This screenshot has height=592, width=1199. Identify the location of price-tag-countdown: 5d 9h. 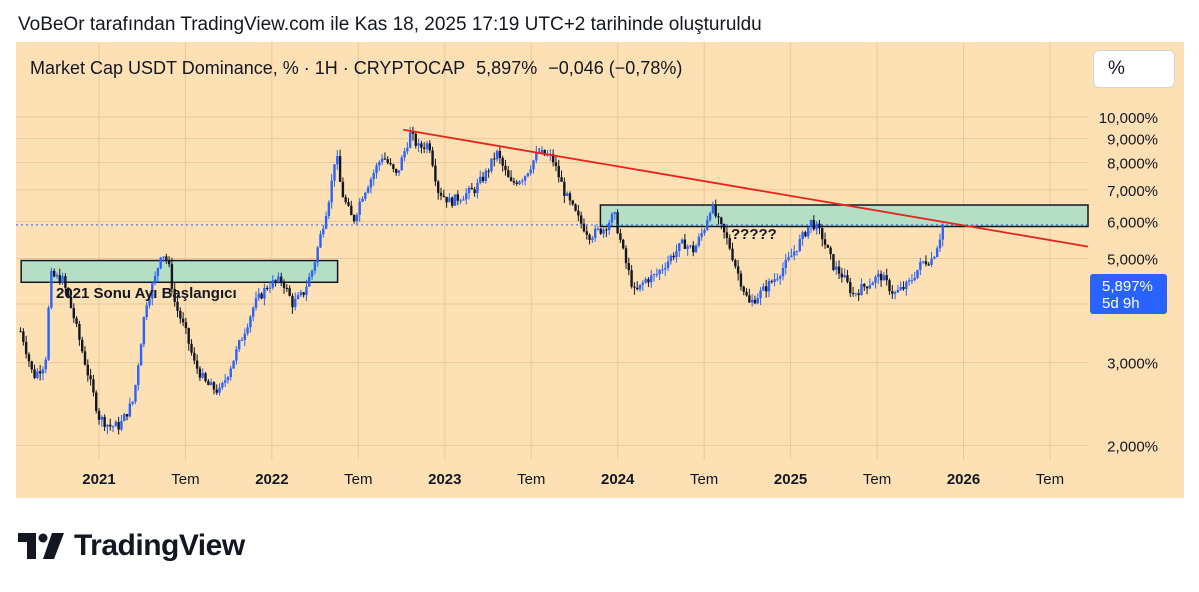
(1121, 303).